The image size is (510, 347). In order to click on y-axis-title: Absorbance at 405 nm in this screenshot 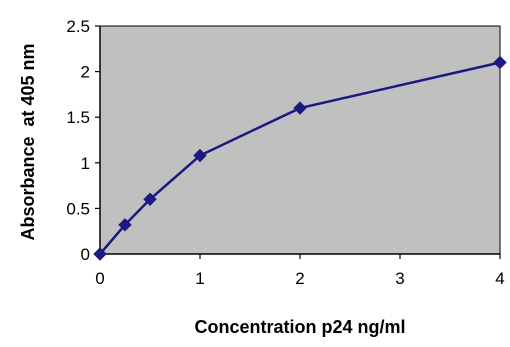, I will do `click(28, 141)`.